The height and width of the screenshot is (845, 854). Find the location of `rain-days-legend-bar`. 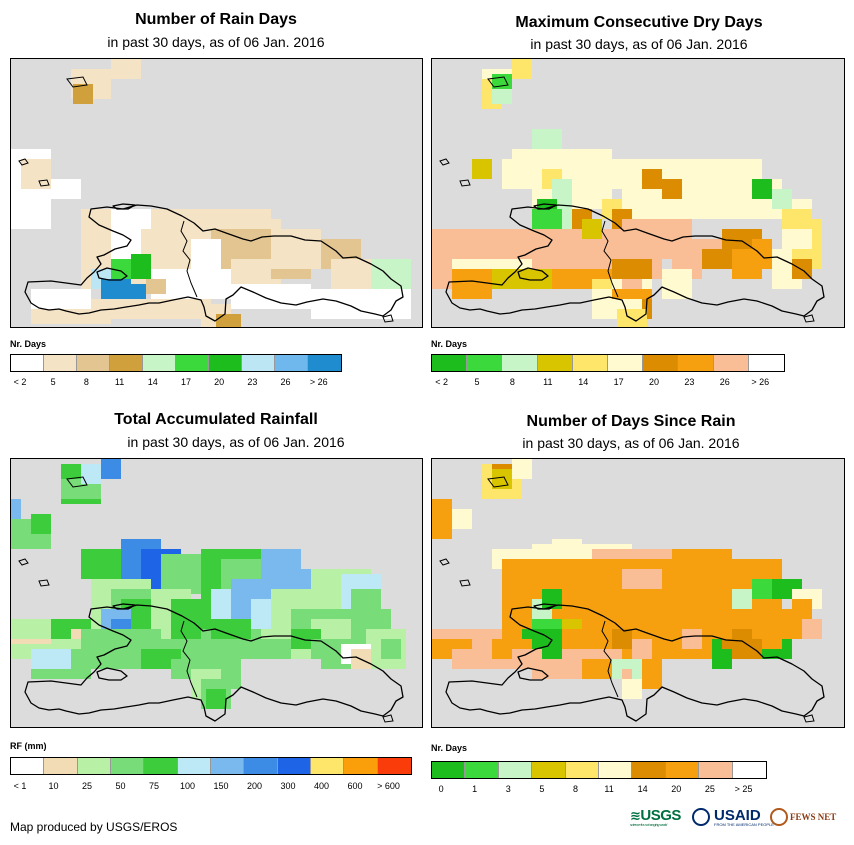

rain-days-legend-bar is located at coordinates (176, 363).